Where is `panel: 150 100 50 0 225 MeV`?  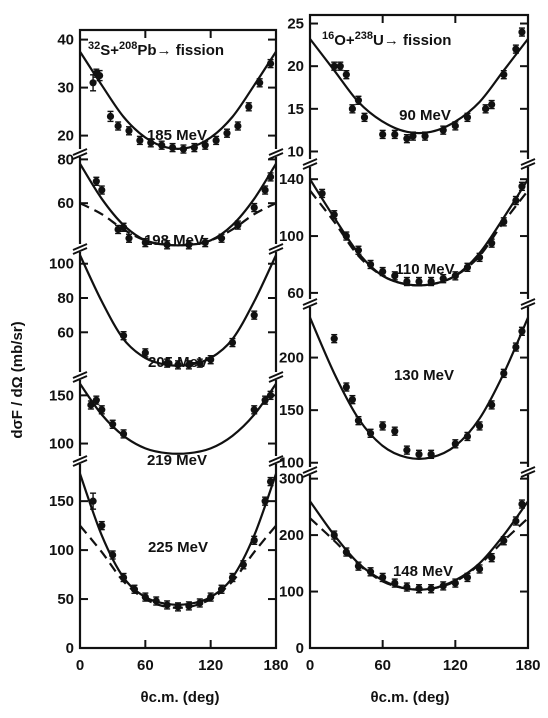
panel: 150 100 50 0 225 MeV is located at coordinates (166, 556).